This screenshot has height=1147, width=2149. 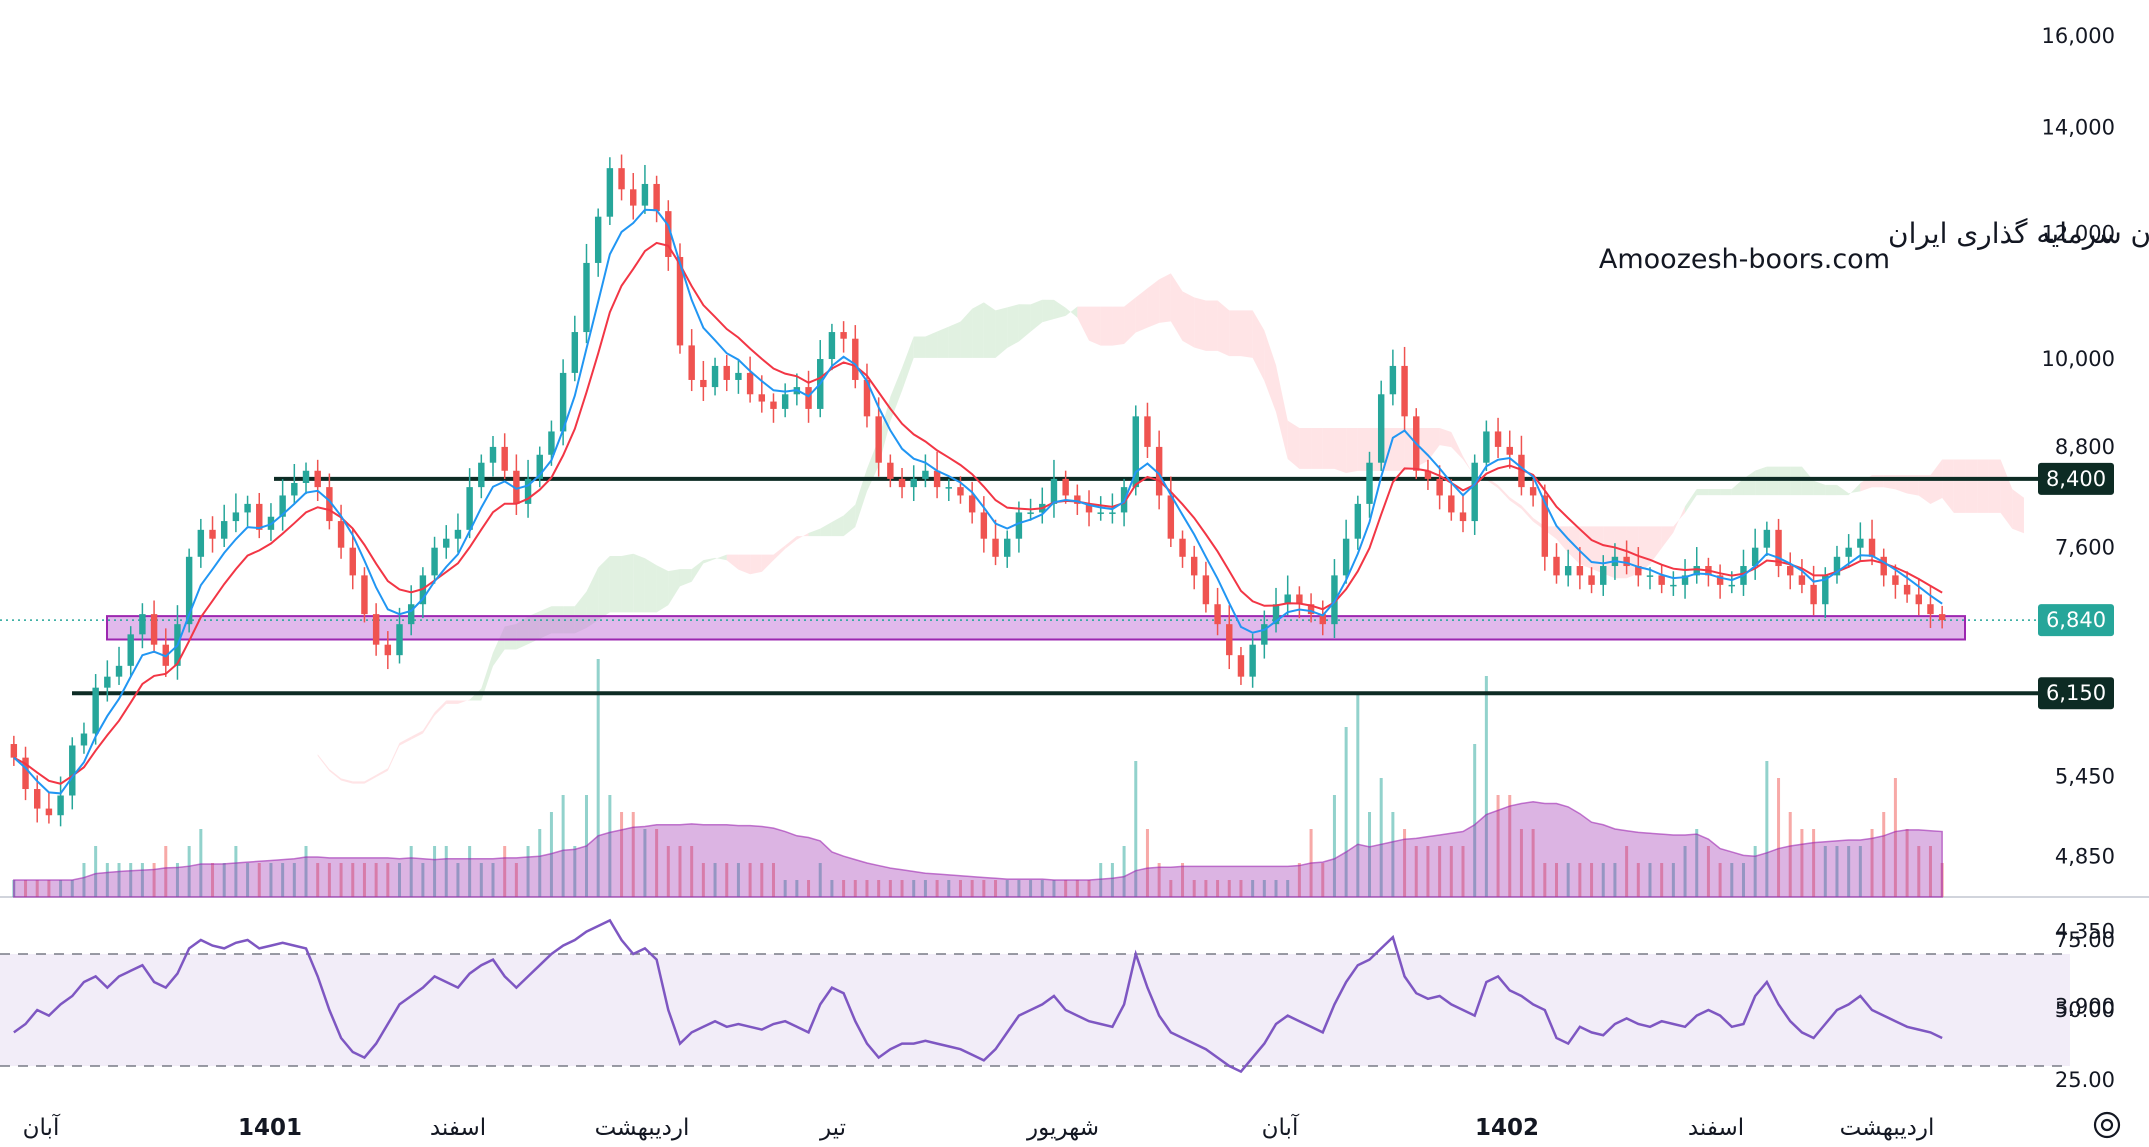 What do you see at coordinates (1716, 1128) in the screenshot?
I see `time-tick-label: اسفند` at bounding box center [1716, 1128].